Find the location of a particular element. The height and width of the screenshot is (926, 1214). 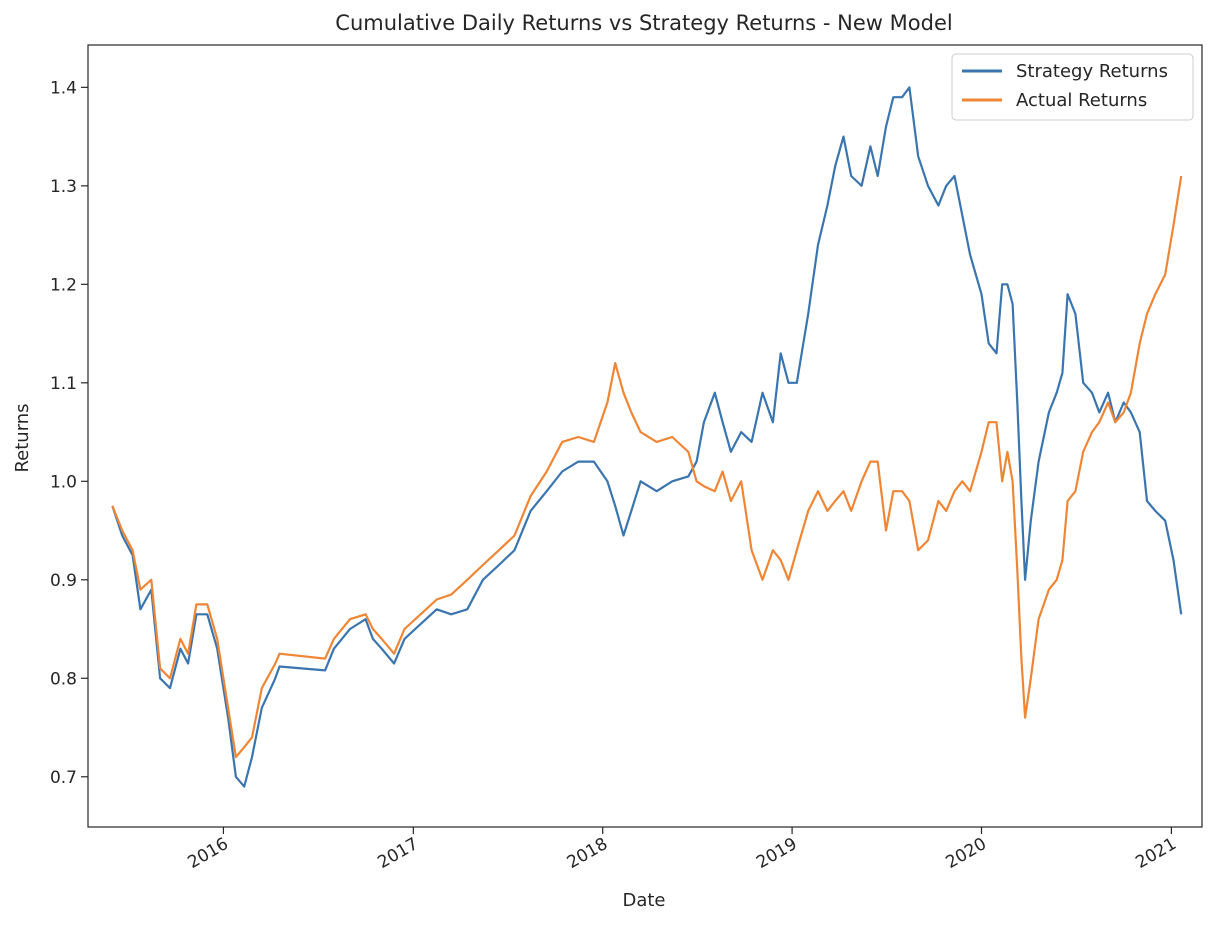

legend-box is located at coordinates (1072, 87).